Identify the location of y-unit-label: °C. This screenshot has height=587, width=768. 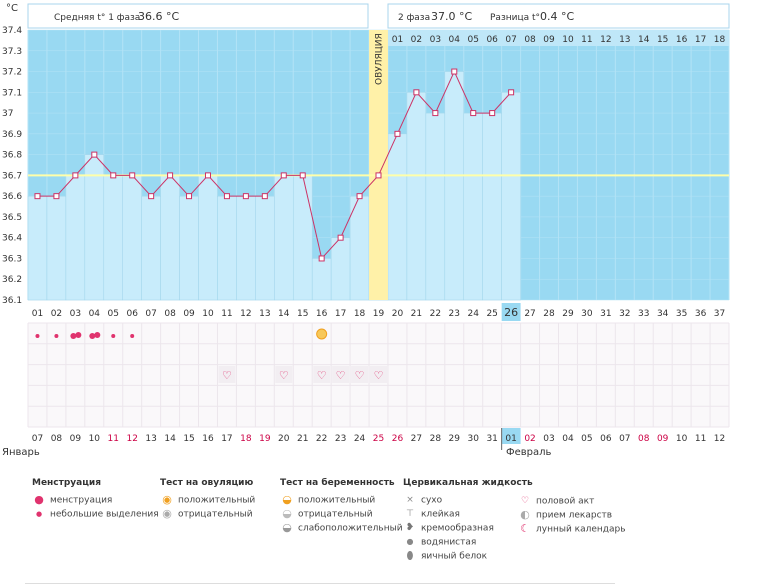
(12, 8).